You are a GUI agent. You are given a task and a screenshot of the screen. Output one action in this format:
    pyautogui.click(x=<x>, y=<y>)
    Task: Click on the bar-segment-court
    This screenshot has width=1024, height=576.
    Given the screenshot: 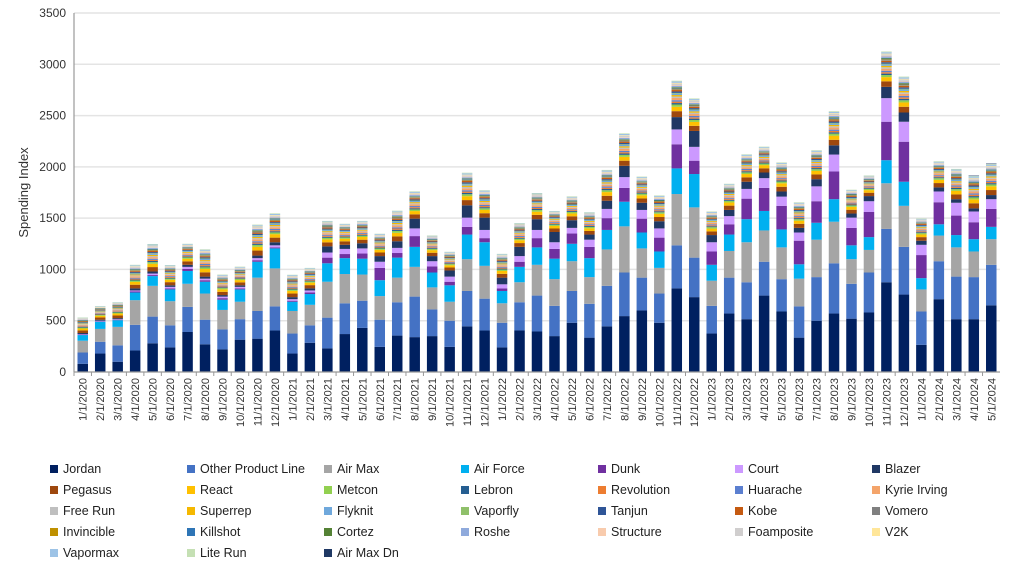 What is the action you would take?
    pyautogui.click(x=519, y=259)
    